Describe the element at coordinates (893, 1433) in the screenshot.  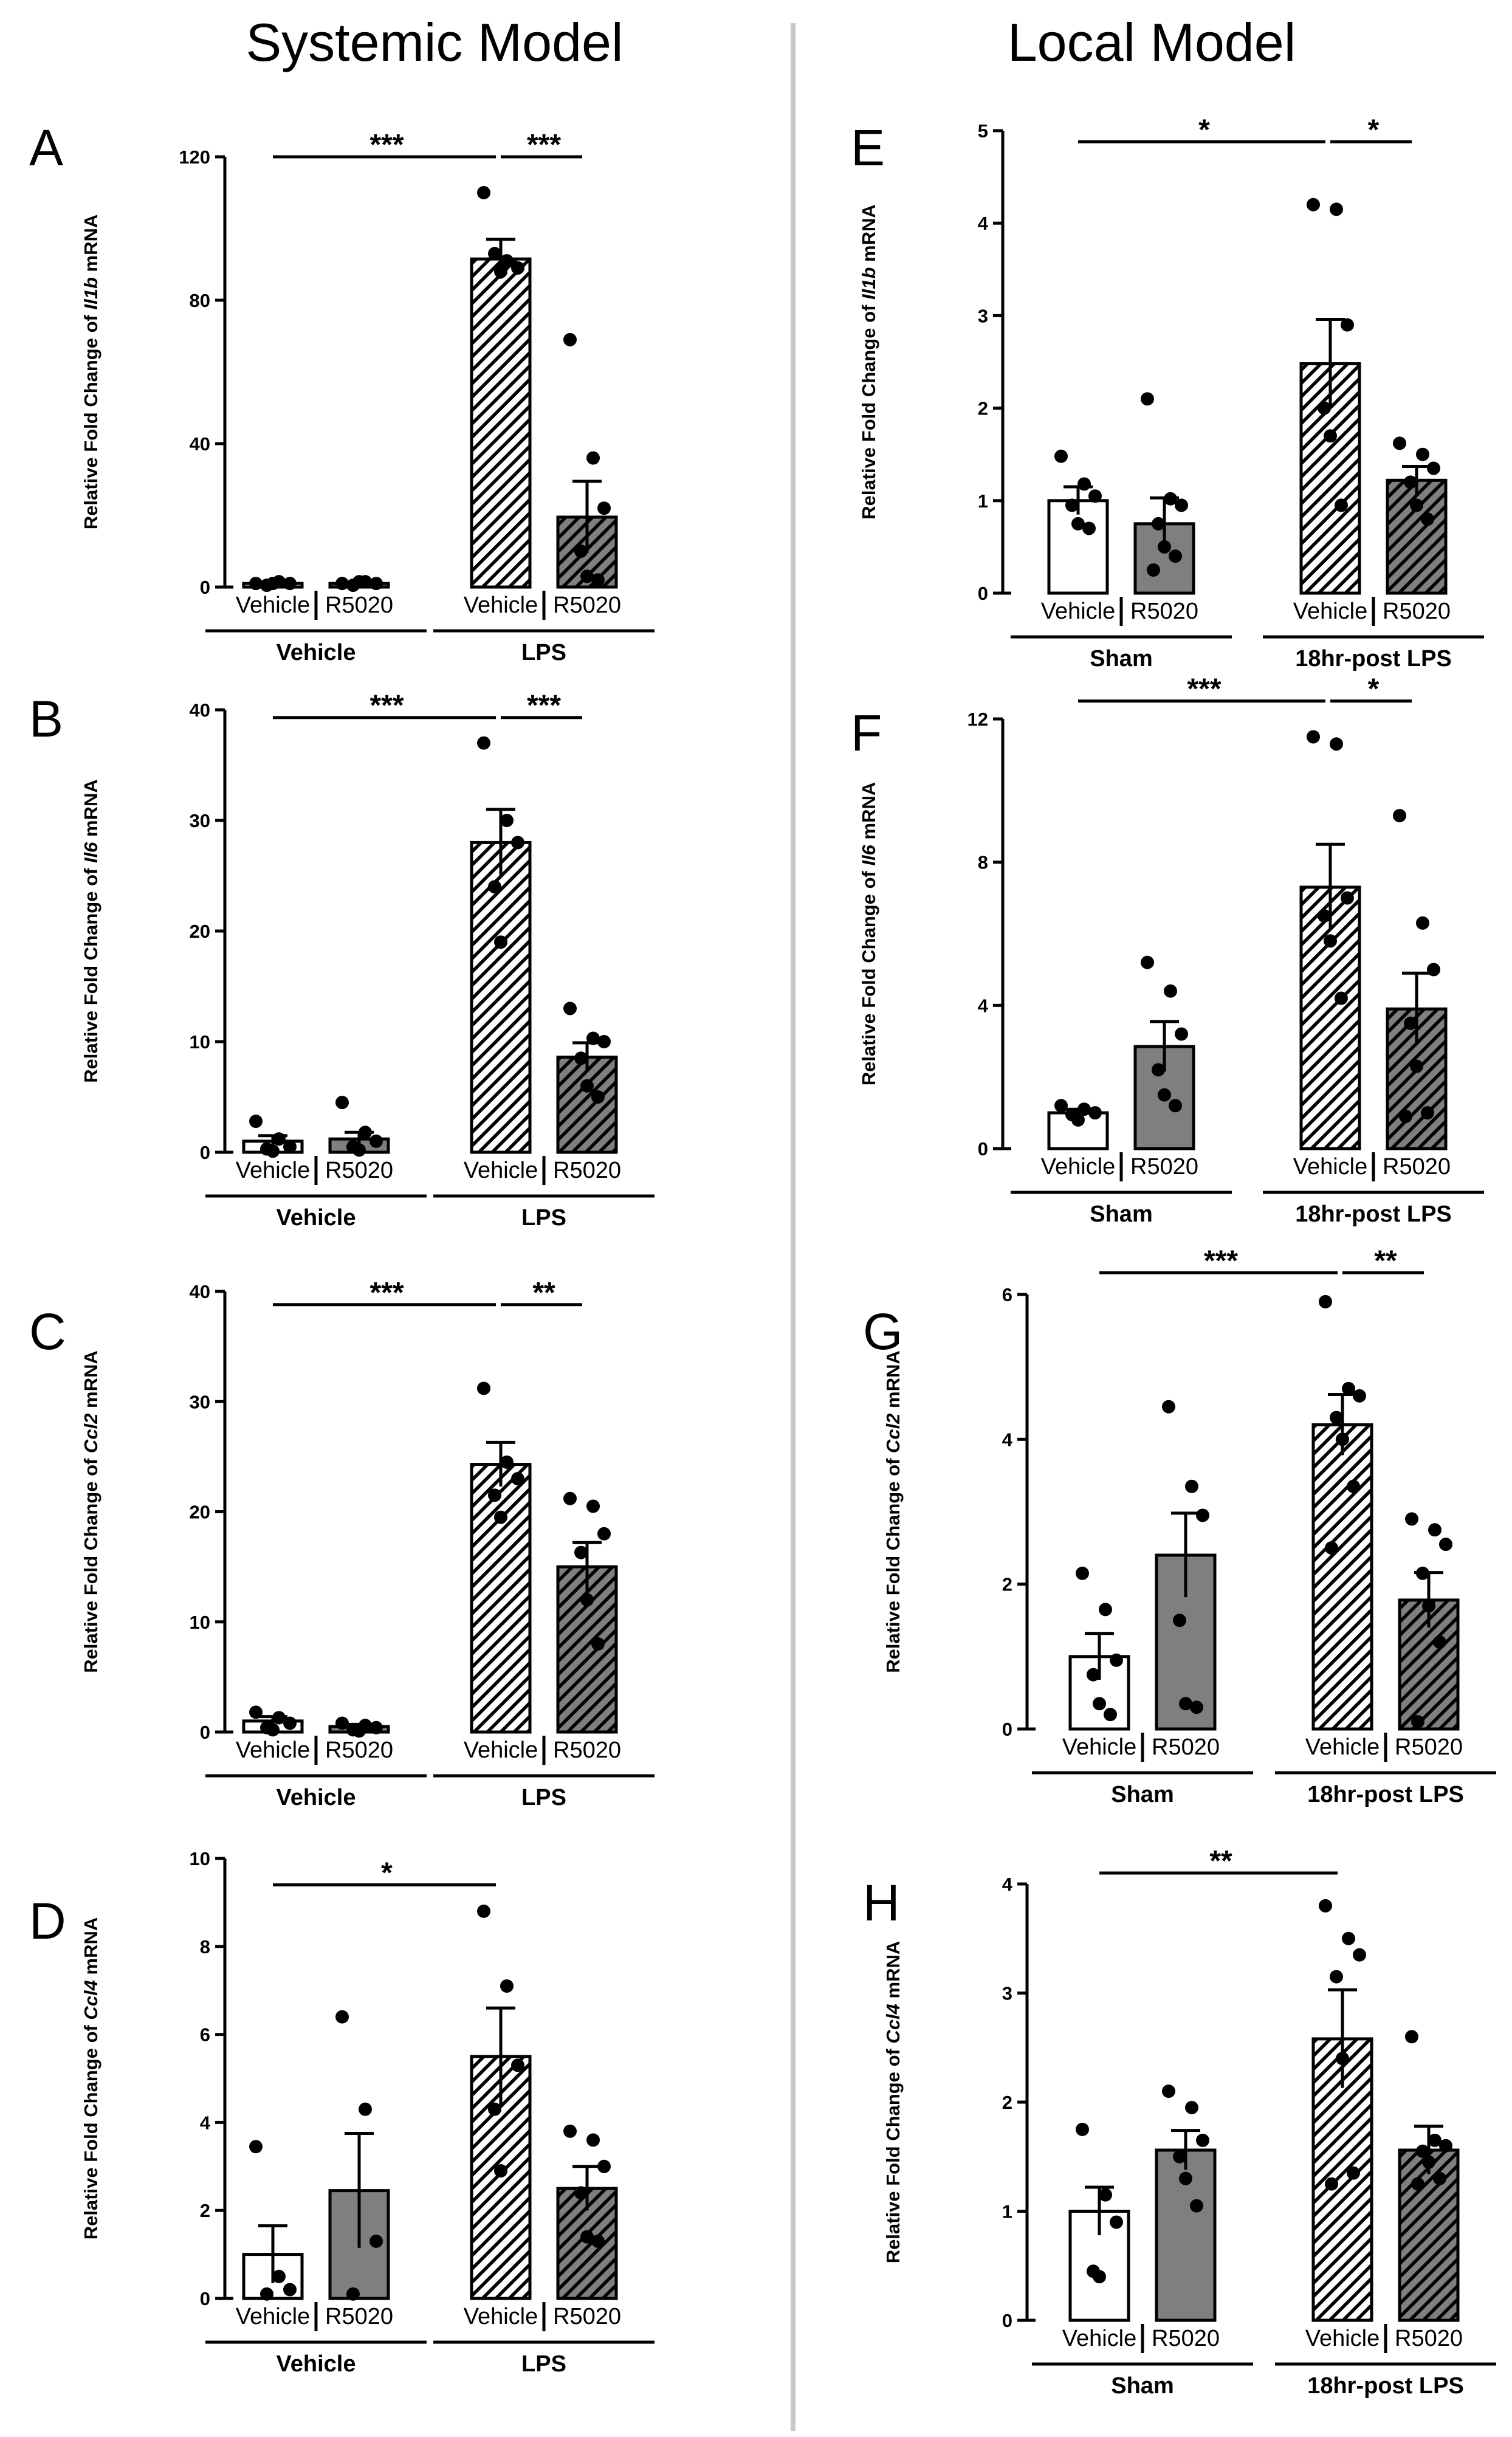
I see `y-axis-label-gene: Ccl2` at that location.